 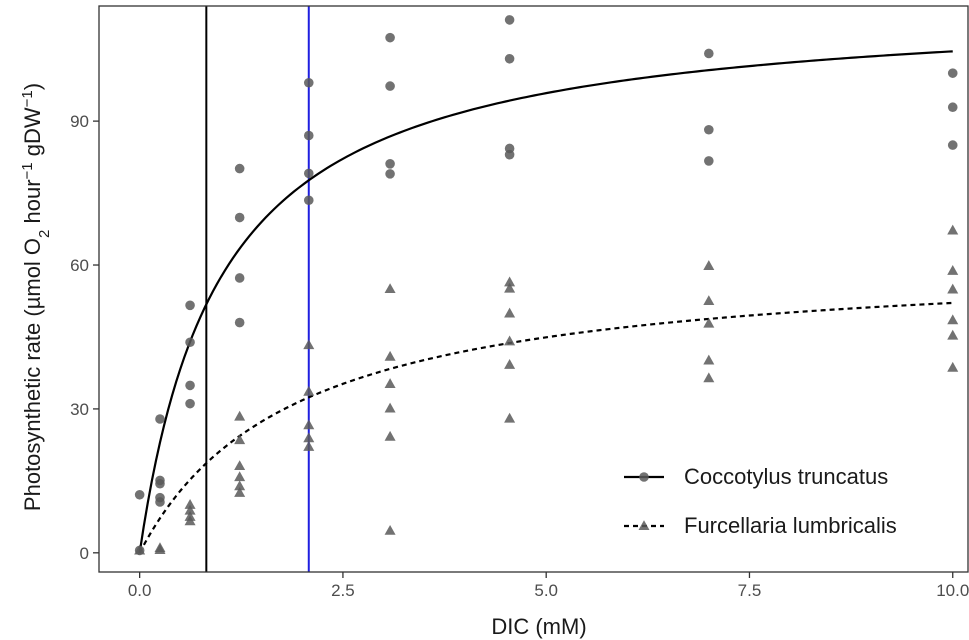 I want to click on x-tick-label-4: 10.0, so click(x=952, y=590).